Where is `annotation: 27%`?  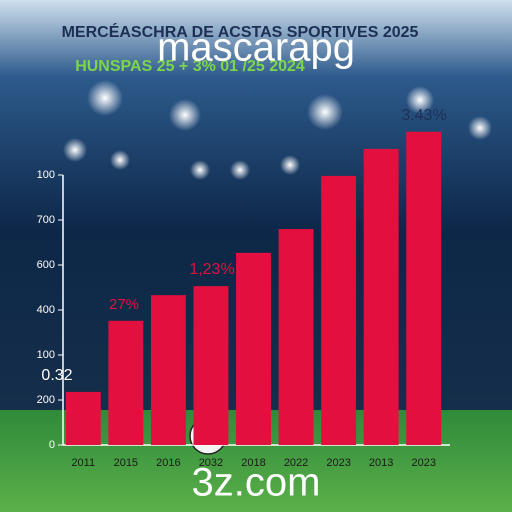 annotation: 27% is located at coordinates (124, 304).